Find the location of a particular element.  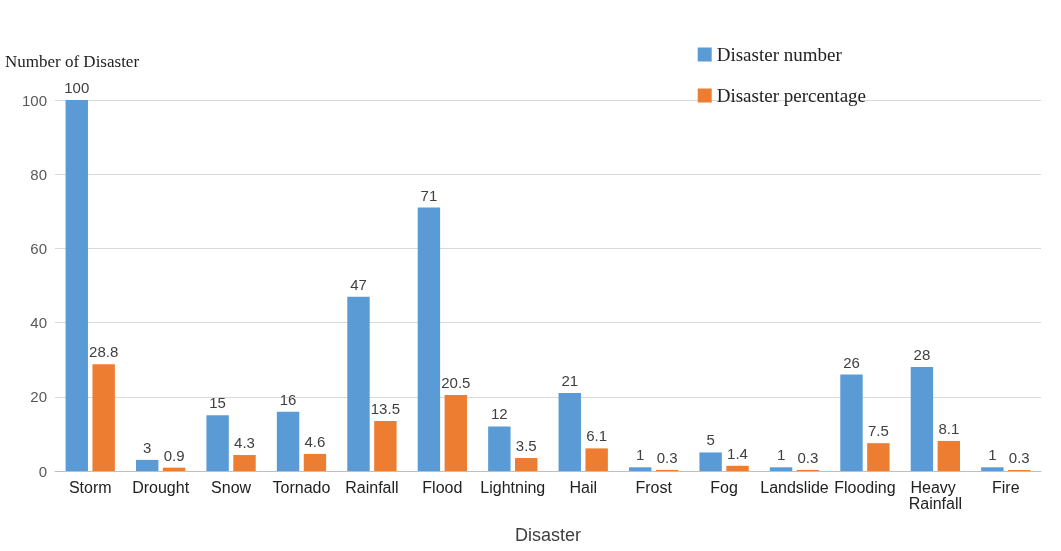

x-tick-label: Snow is located at coordinates (231, 487).